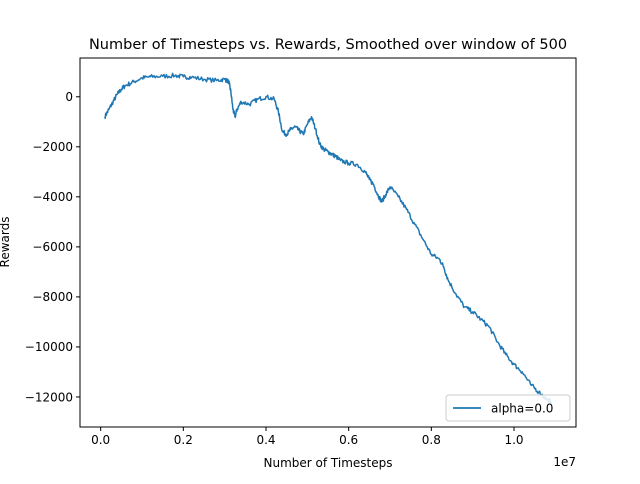 This screenshot has height=484, width=640. Describe the element at coordinates (52, 197) in the screenshot. I see `y-tick-label: −4000` at that location.